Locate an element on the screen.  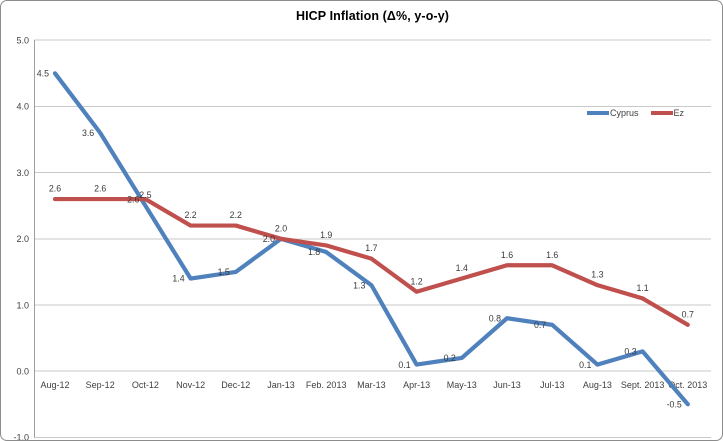
x-axis-label: Jan-13 is located at coordinates (281, 385).